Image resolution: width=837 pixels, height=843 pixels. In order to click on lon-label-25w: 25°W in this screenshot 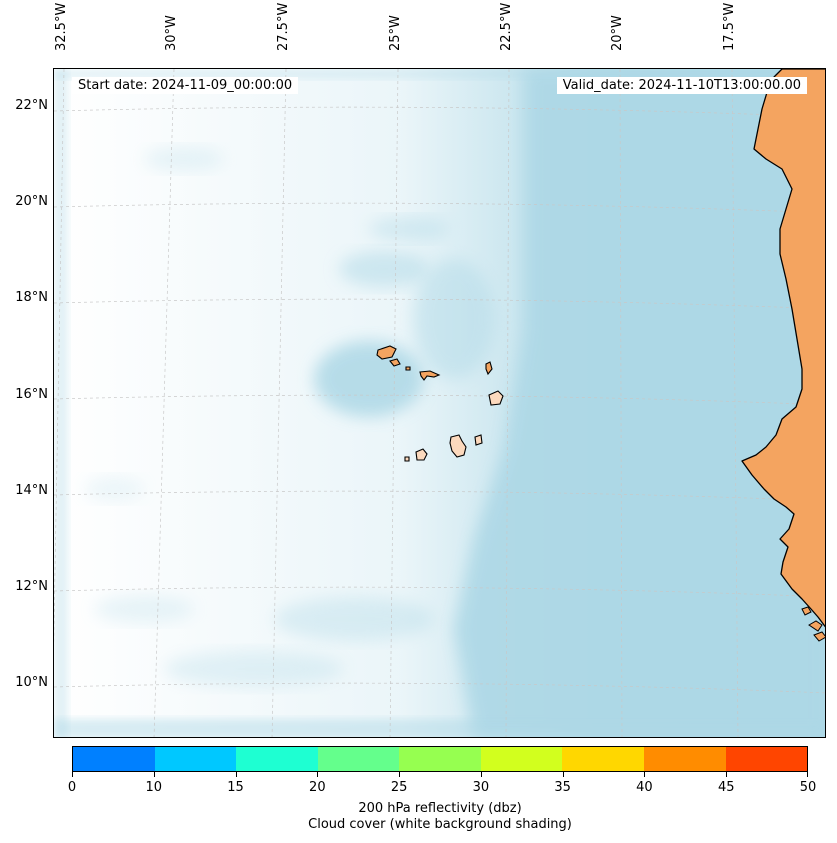, I will do `click(395, 33)`.